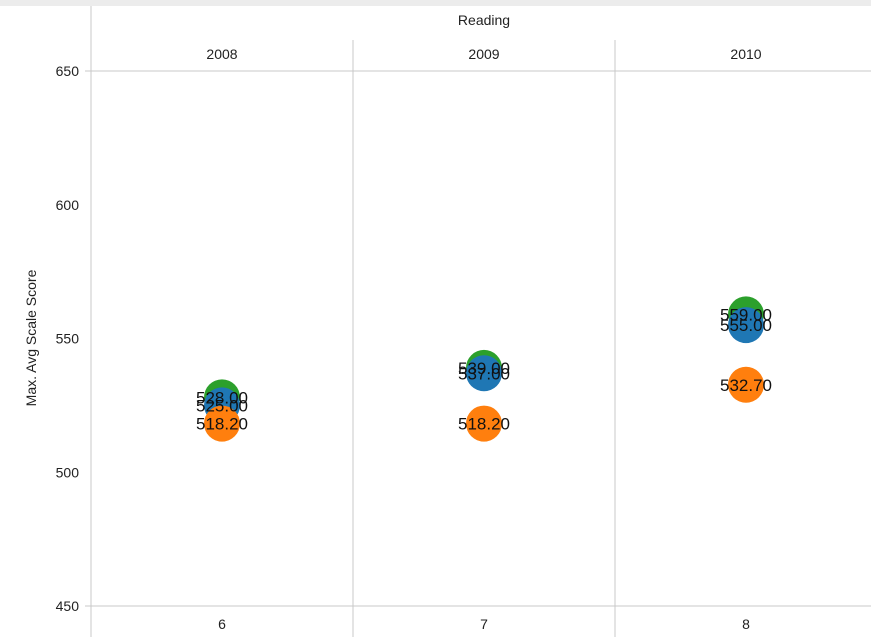  Describe the element at coordinates (483, 54) in the screenshot. I see `column-header: 2009` at that location.